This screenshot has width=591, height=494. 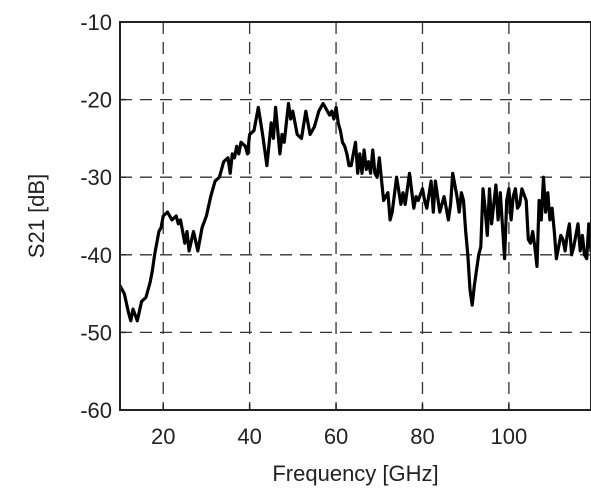 I want to click on y-tick-label: -40, so click(x=96, y=255).